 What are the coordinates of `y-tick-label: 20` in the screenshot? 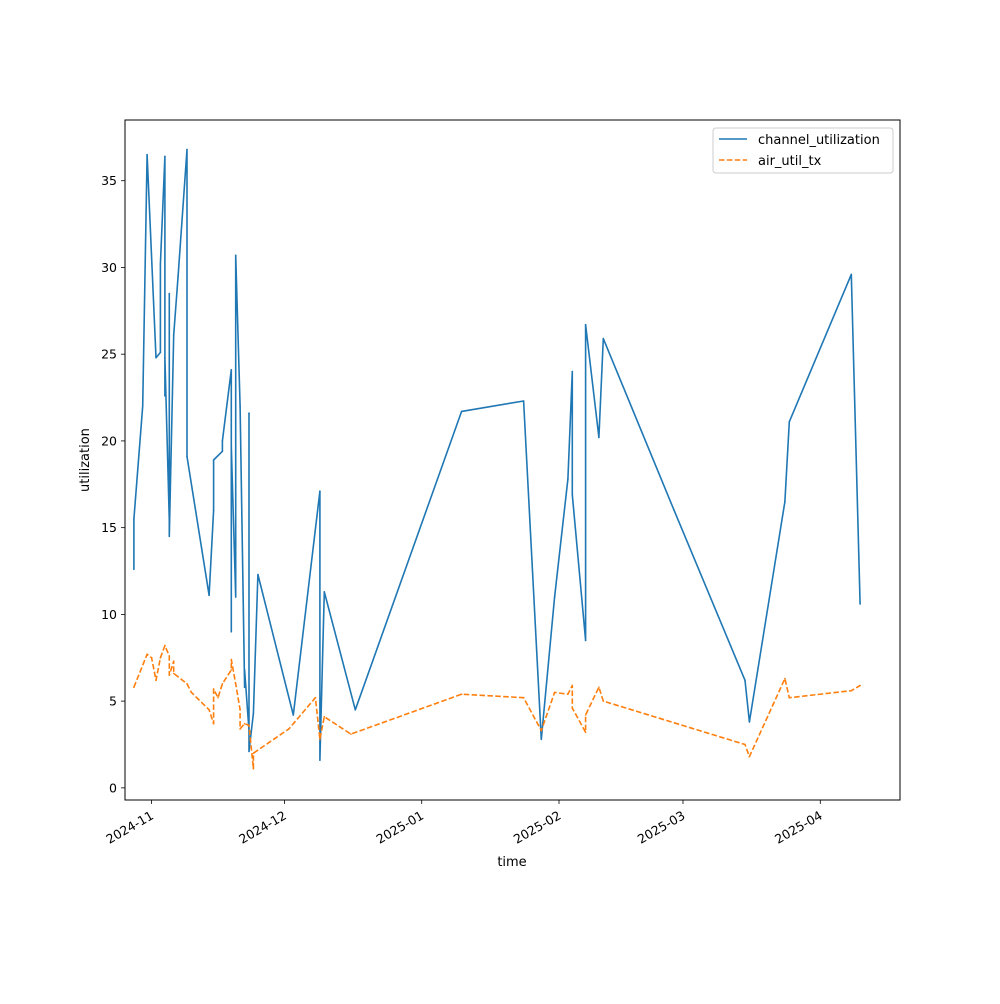 It's located at (109, 440).